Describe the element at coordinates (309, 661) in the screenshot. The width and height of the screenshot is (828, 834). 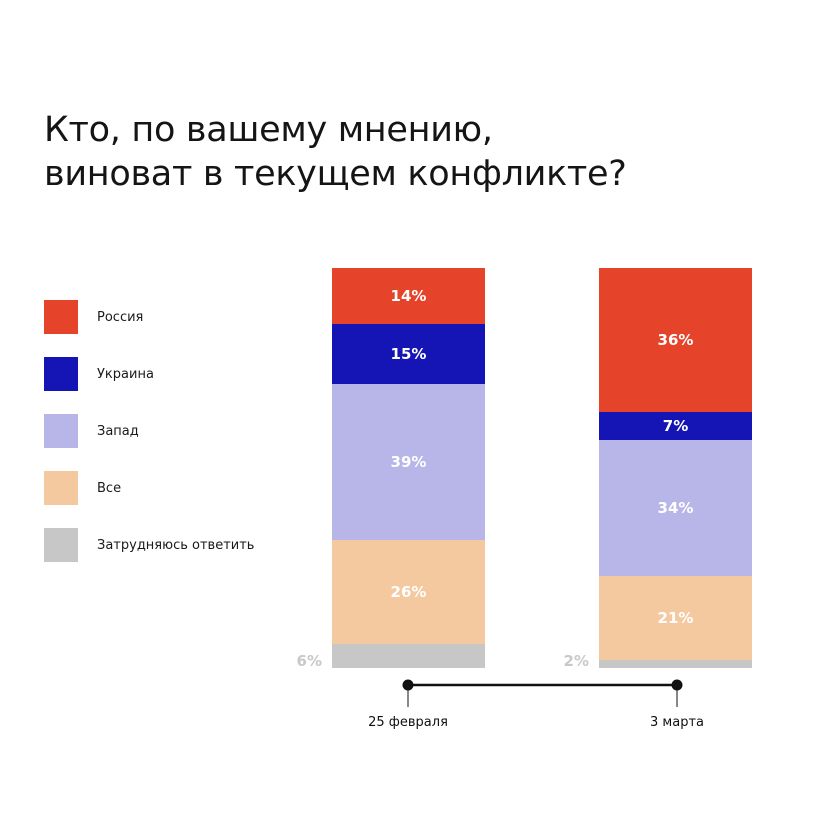
I see `data-label-undecided-feb25: 6%` at that location.